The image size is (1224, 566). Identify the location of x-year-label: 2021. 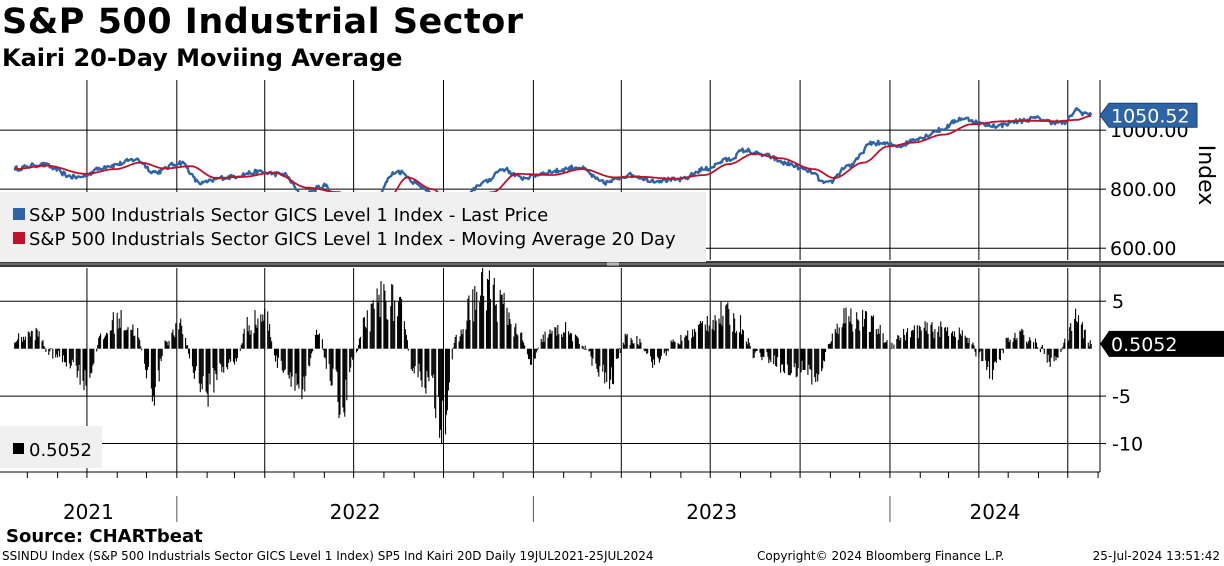
(88, 512).